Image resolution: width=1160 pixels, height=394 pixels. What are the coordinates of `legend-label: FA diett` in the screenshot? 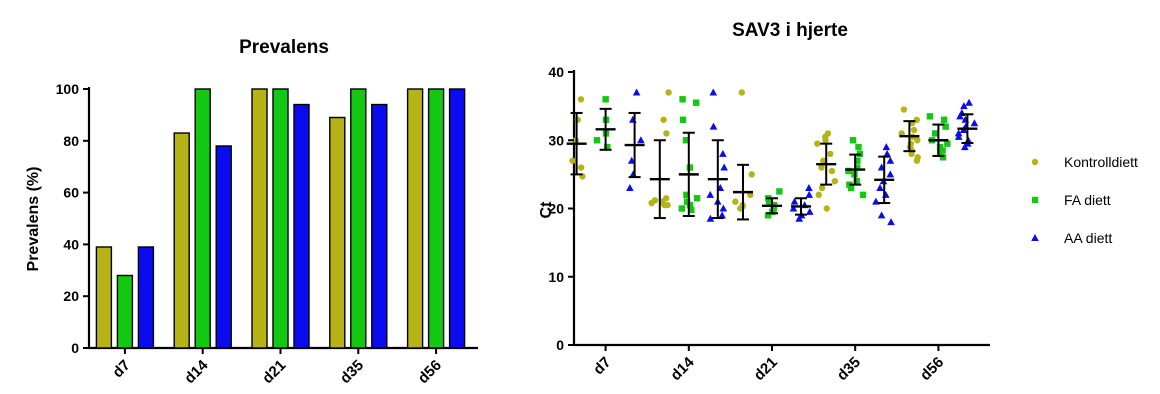 It's located at (1087, 200).